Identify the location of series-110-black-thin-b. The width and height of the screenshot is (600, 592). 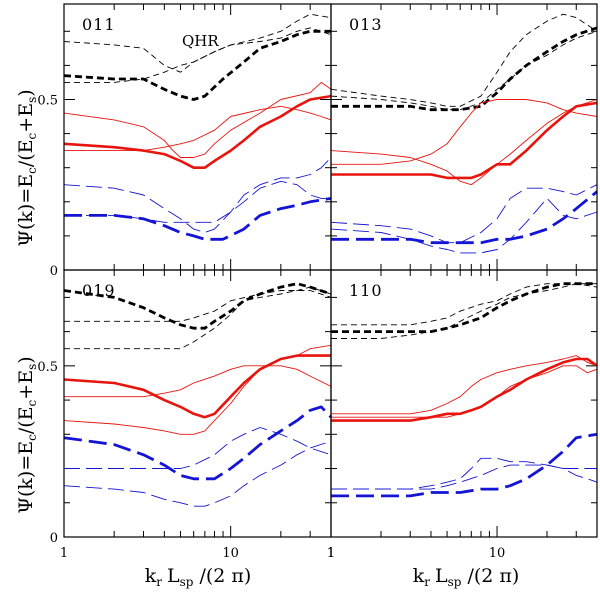
(464, 311).